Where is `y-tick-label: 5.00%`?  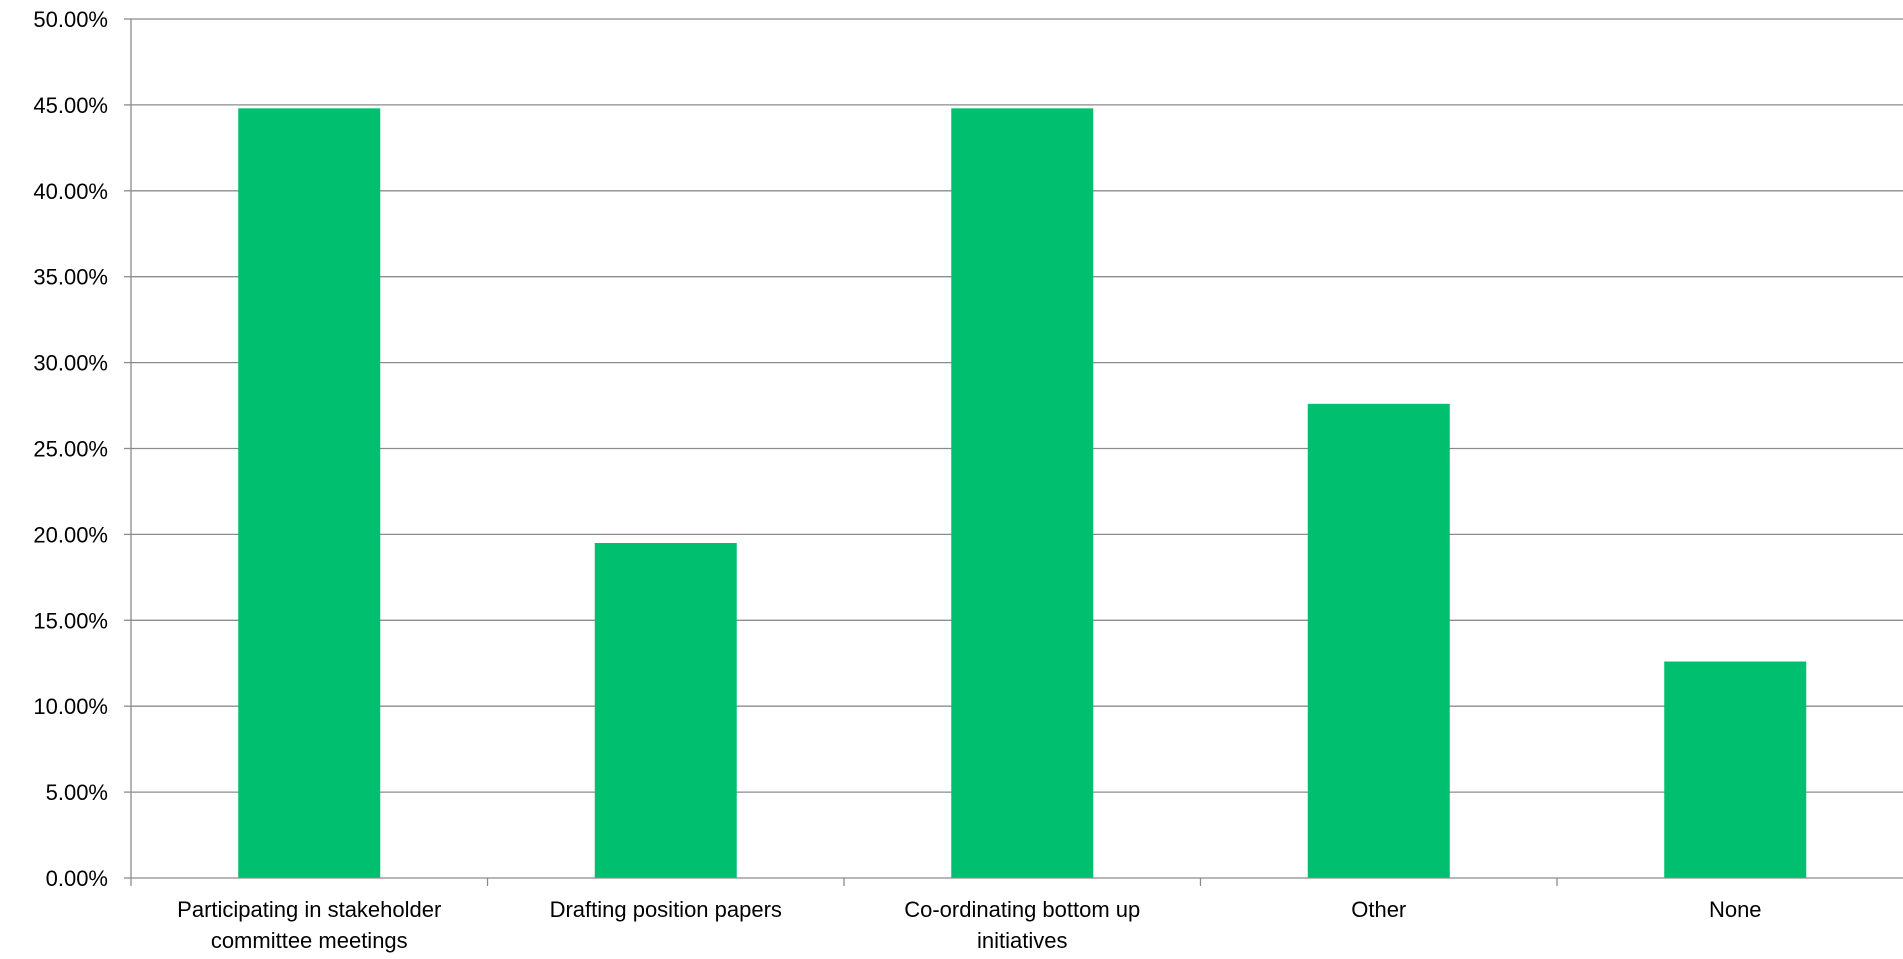
y-tick-label: 5.00% is located at coordinates (77, 792).